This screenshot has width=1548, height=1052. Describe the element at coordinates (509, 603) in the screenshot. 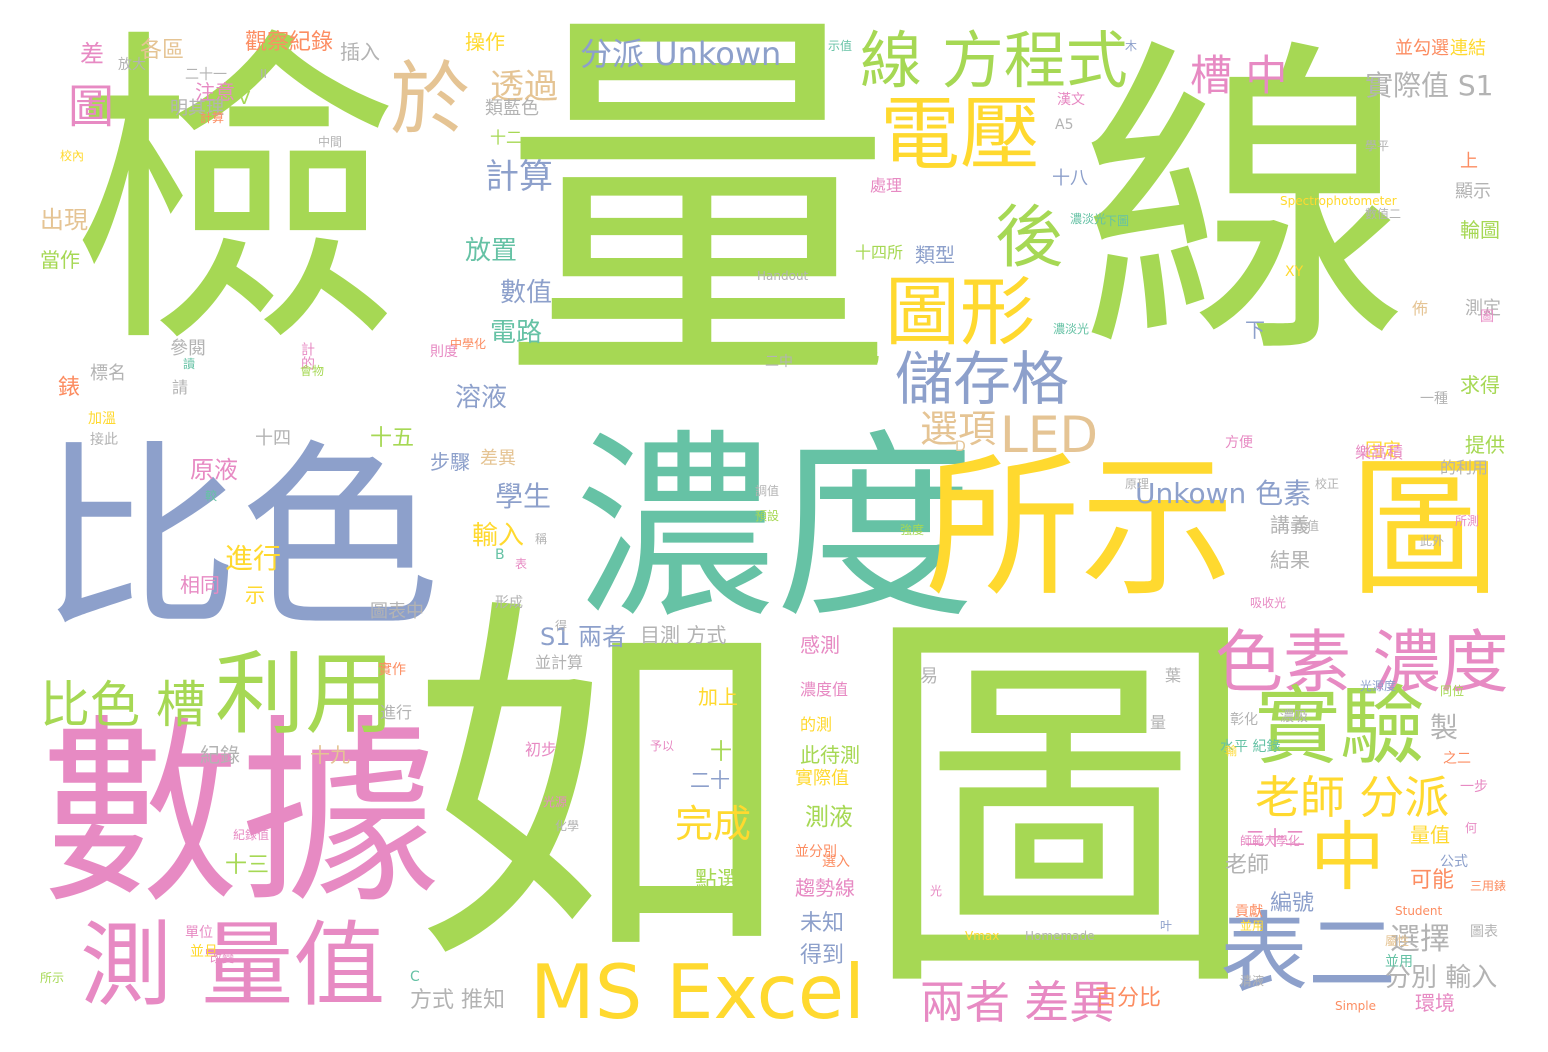

I see `cloud-word: 形成` at that location.